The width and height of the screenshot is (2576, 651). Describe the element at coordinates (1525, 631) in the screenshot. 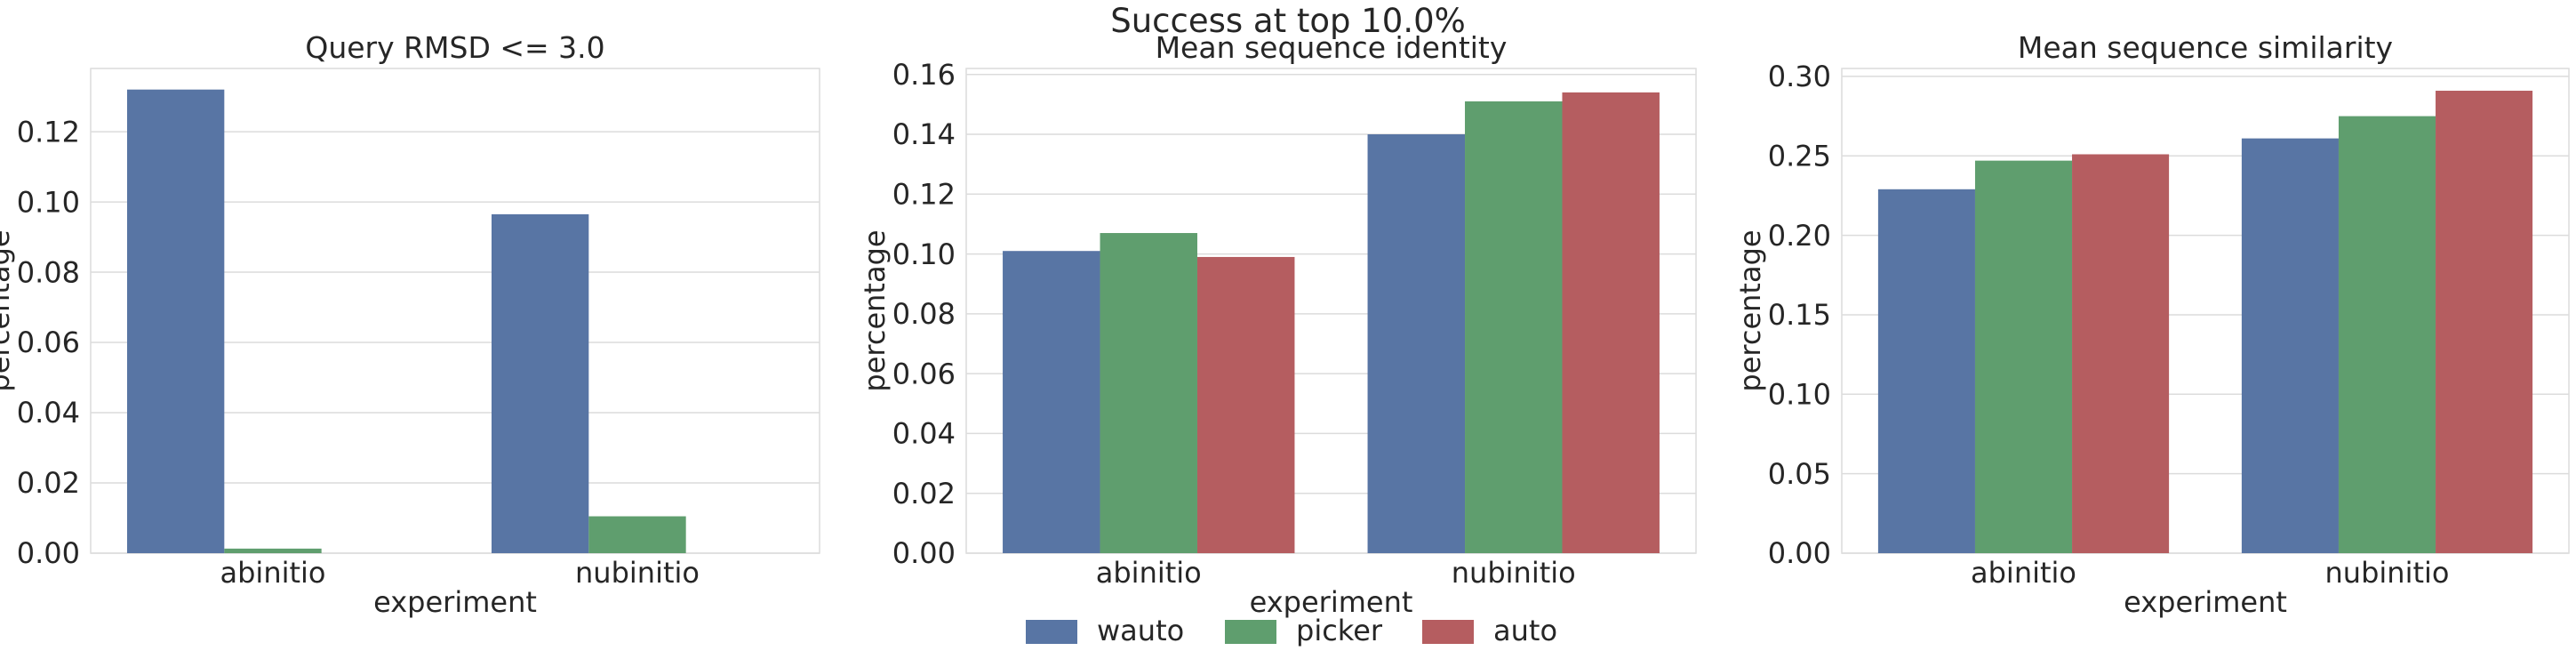

I see `legend-label: auto` at that location.